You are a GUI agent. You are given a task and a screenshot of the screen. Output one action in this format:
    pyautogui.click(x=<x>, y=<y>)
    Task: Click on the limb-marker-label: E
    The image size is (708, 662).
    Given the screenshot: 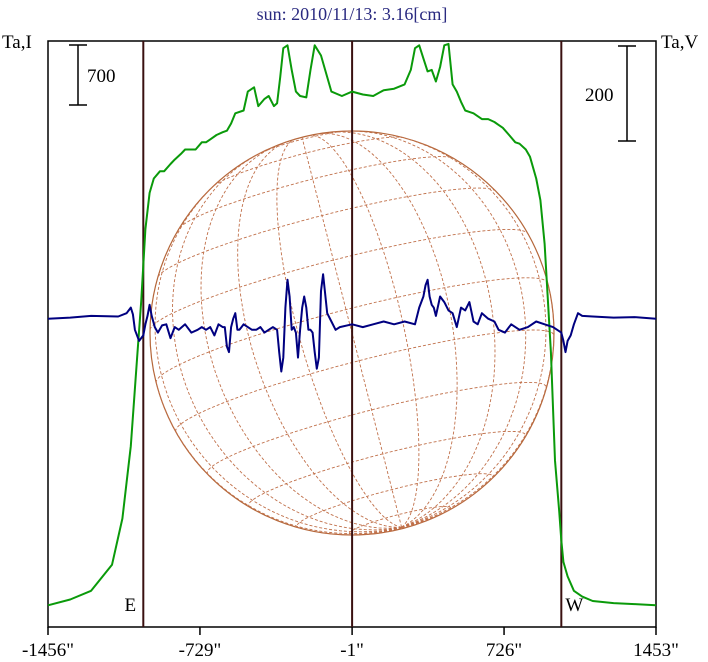 What is the action you would take?
    pyautogui.click(x=131, y=605)
    